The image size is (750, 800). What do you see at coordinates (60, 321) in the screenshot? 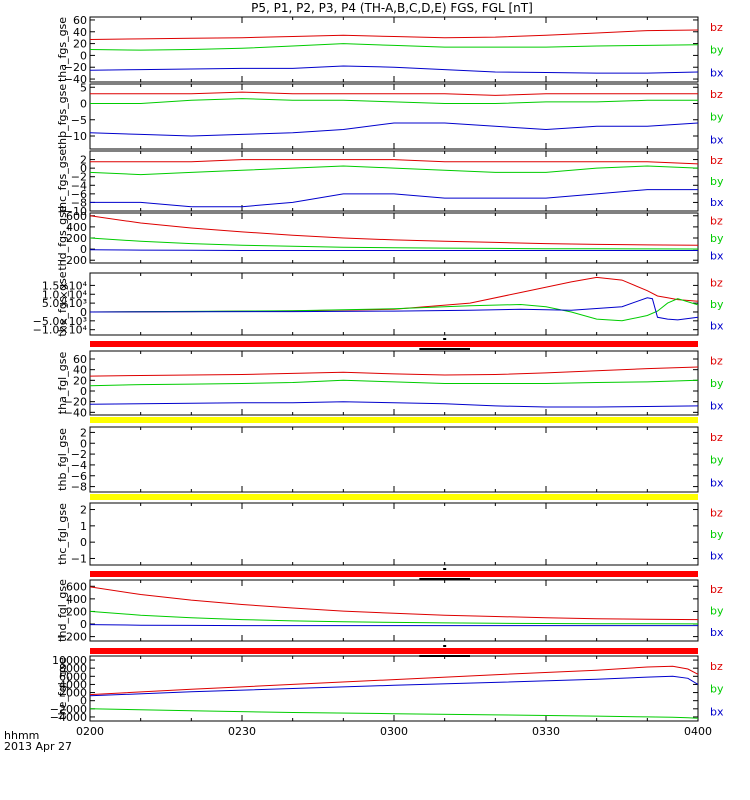
I see `y-tick-label: −5.0×10³` at bounding box center [60, 321].